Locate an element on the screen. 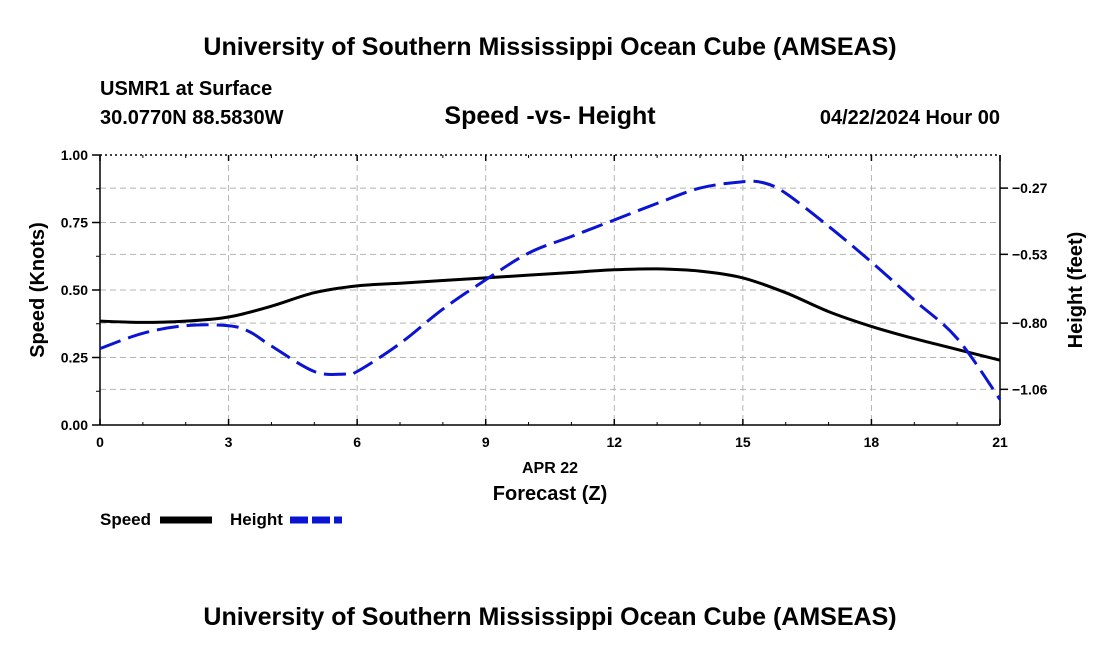 The height and width of the screenshot is (650, 1100). y-right-tick-label: −0.80 is located at coordinates (1030, 323).